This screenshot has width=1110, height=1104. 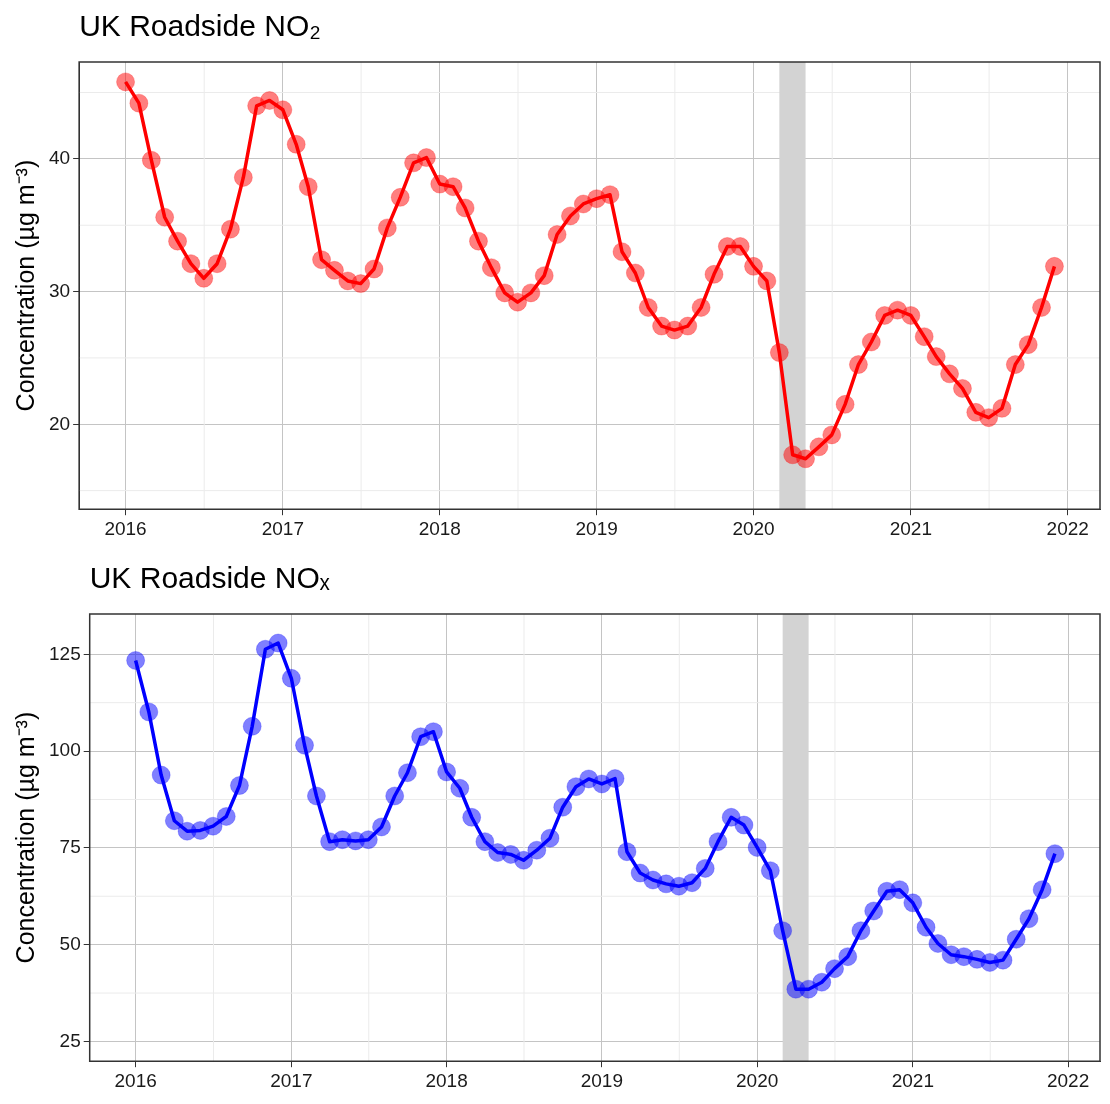 I want to click on y-tick-label: 30, so click(x=59, y=290).